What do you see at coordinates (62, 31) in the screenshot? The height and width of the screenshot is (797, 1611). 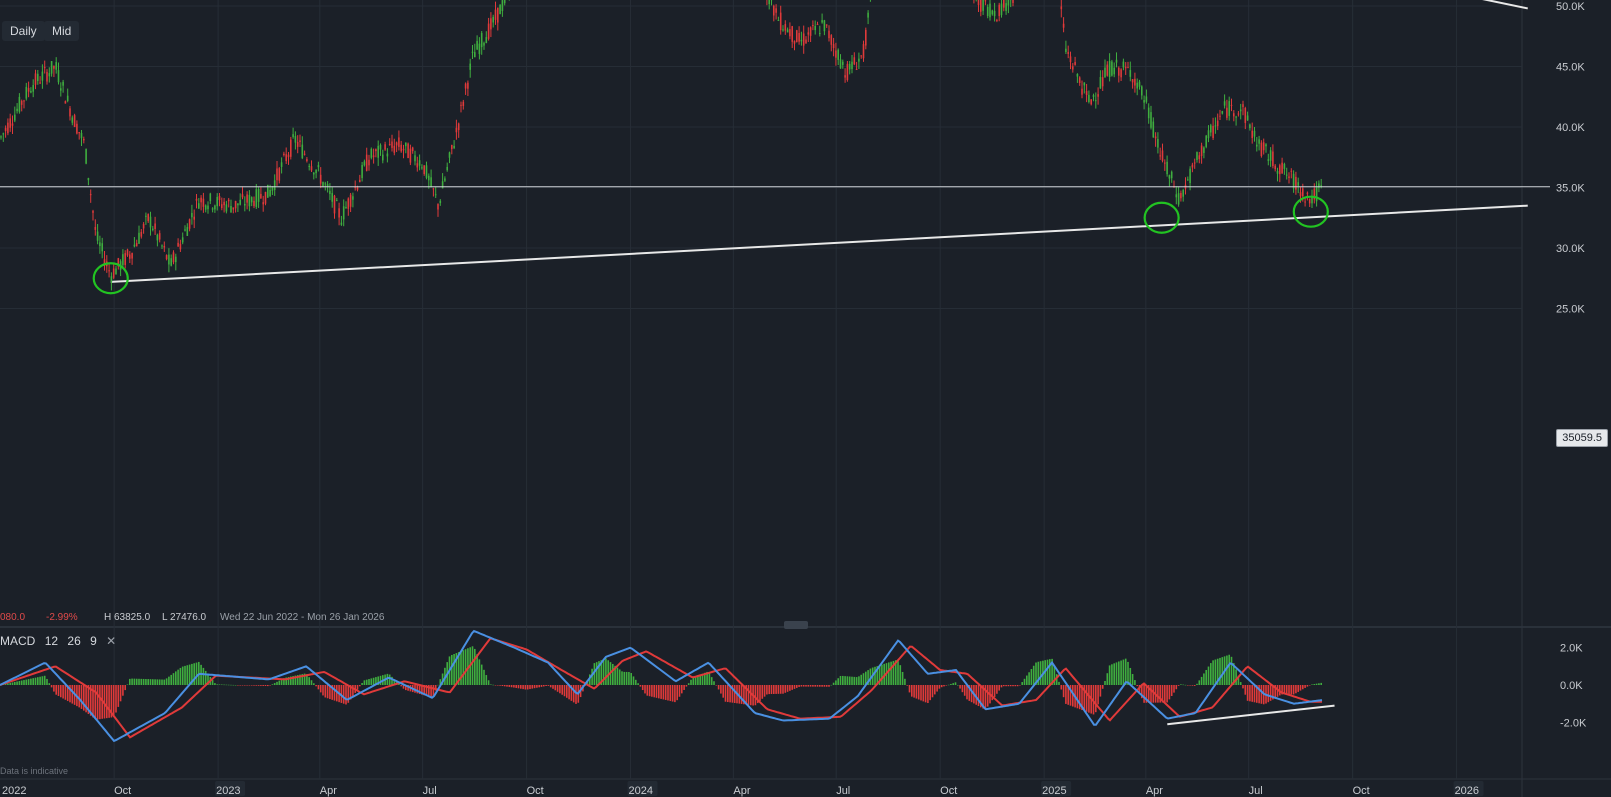 I see `price-type-mid-button: Mid` at bounding box center [62, 31].